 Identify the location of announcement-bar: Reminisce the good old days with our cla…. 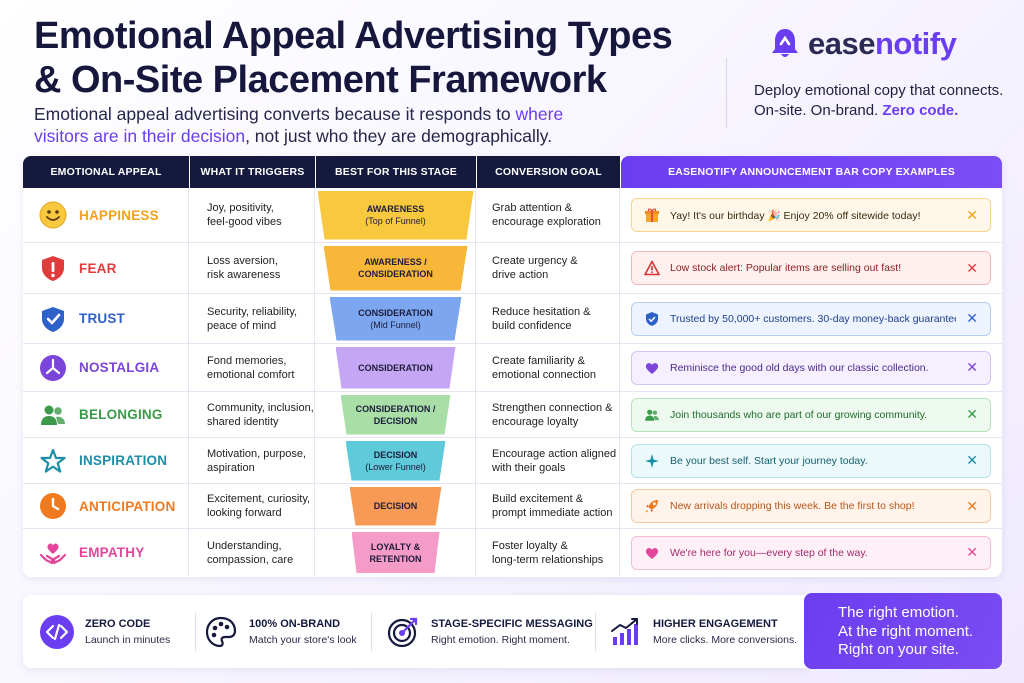
(811, 367).